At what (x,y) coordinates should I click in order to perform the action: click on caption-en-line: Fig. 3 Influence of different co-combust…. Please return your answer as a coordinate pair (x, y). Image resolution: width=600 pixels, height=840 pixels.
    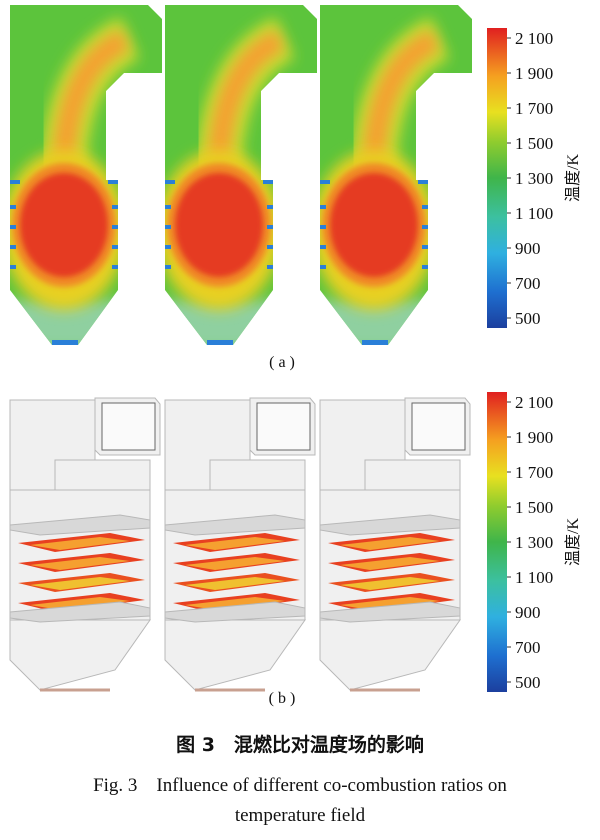
    Looking at the image, I should click on (300, 785).